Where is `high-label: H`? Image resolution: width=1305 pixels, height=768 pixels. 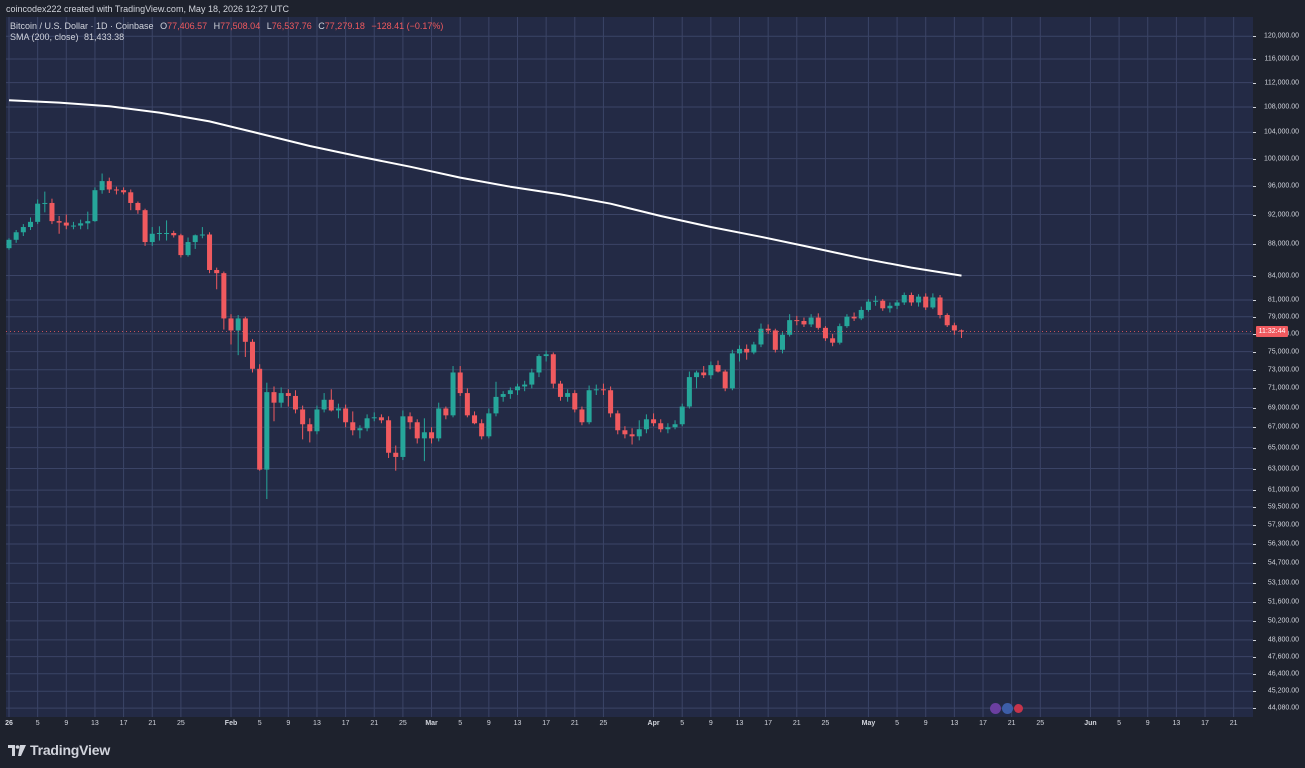 high-label: H is located at coordinates (217, 26).